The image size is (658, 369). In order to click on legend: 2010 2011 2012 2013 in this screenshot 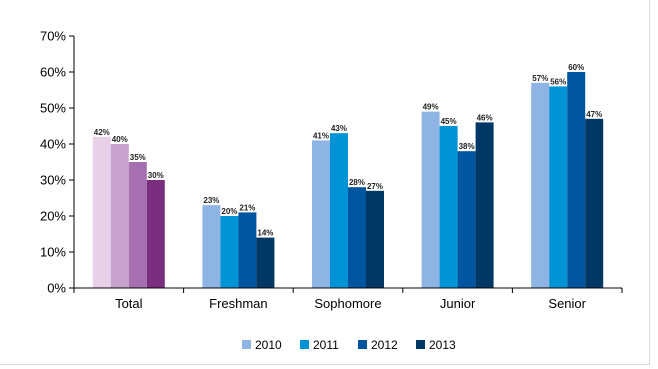, I will do `click(349, 345)`.